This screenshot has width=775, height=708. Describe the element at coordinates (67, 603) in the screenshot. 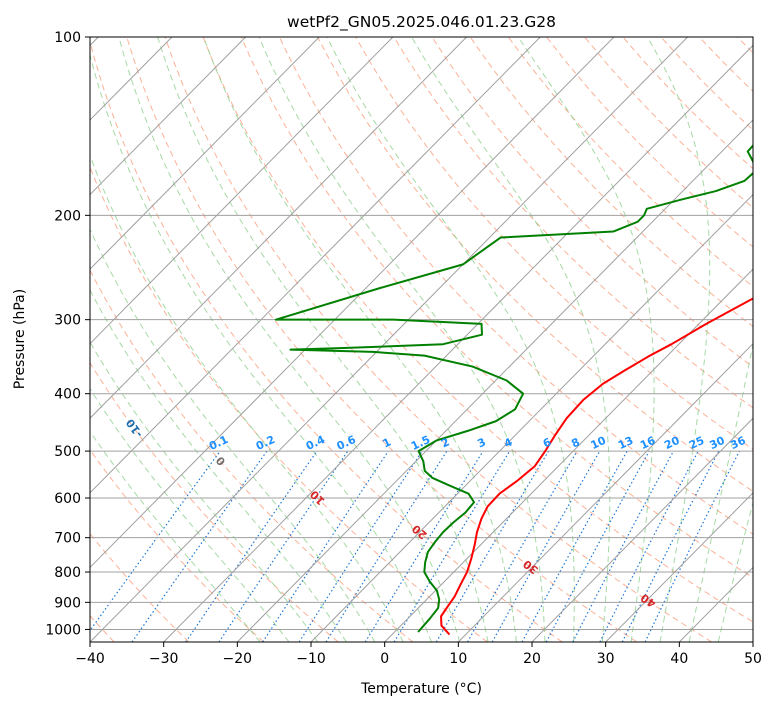

I see `y-tick-label: 900` at that location.